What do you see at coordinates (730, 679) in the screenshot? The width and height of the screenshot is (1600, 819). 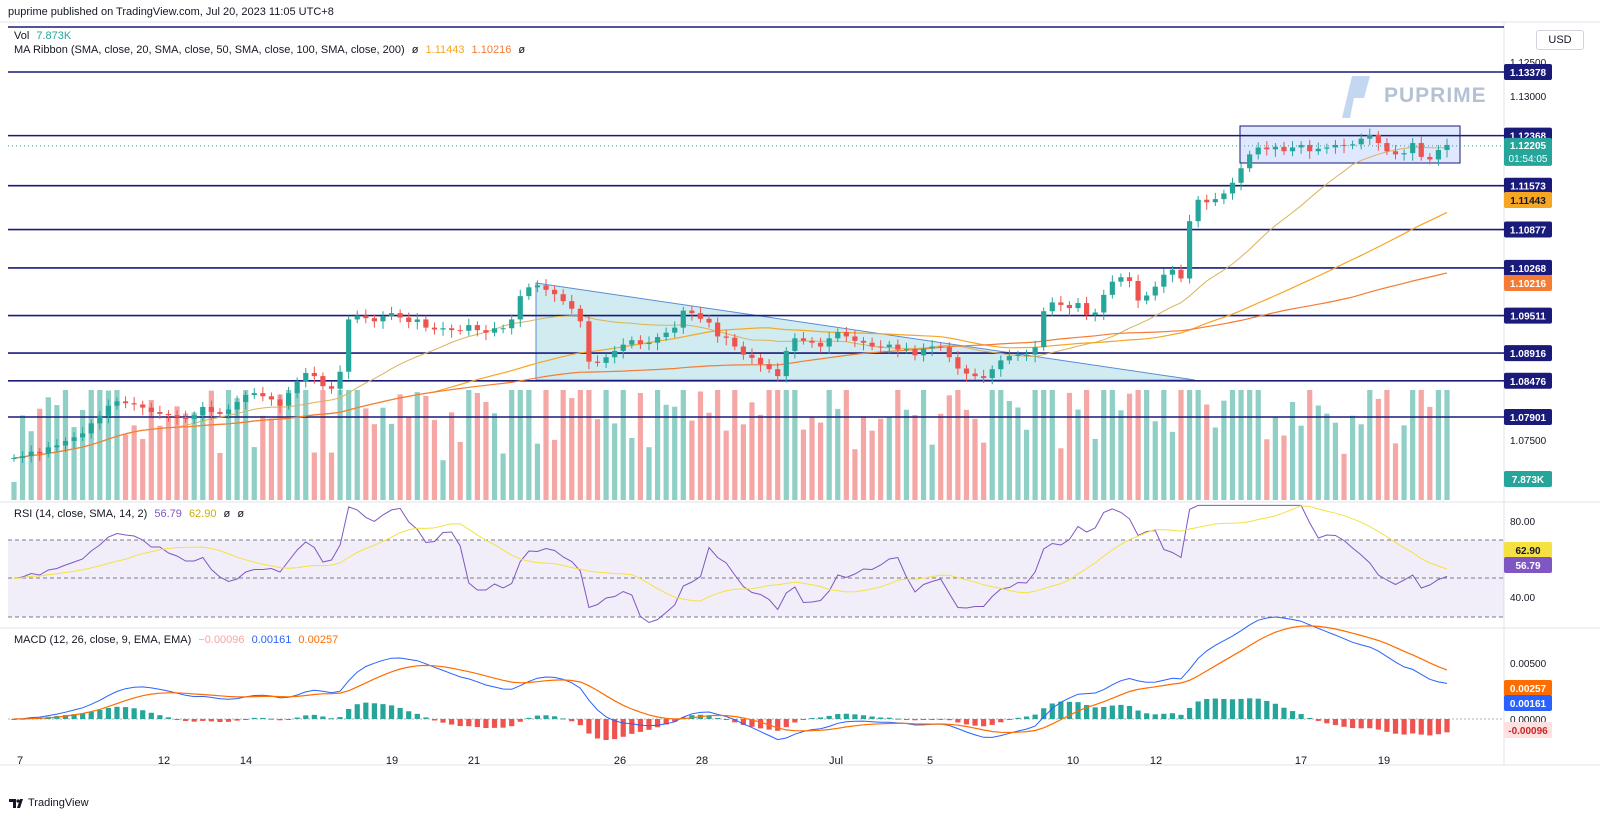 I see `macd-signal-line` at bounding box center [730, 679].